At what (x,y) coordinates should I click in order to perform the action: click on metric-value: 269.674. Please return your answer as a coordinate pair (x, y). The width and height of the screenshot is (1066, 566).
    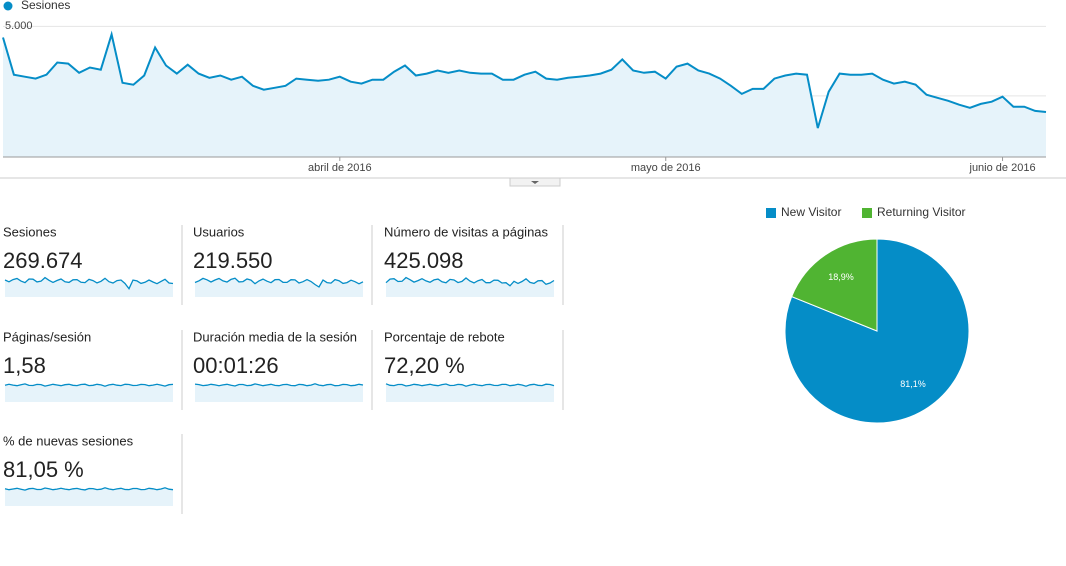
    Looking at the image, I should click on (43, 260).